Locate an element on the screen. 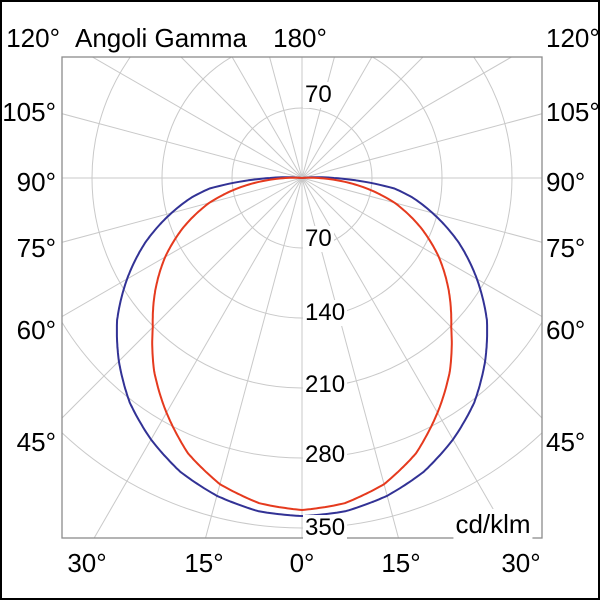 The image size is (600, 600). gamma-label-30-bottom-right: 30° is located at coordinates (521, 563).